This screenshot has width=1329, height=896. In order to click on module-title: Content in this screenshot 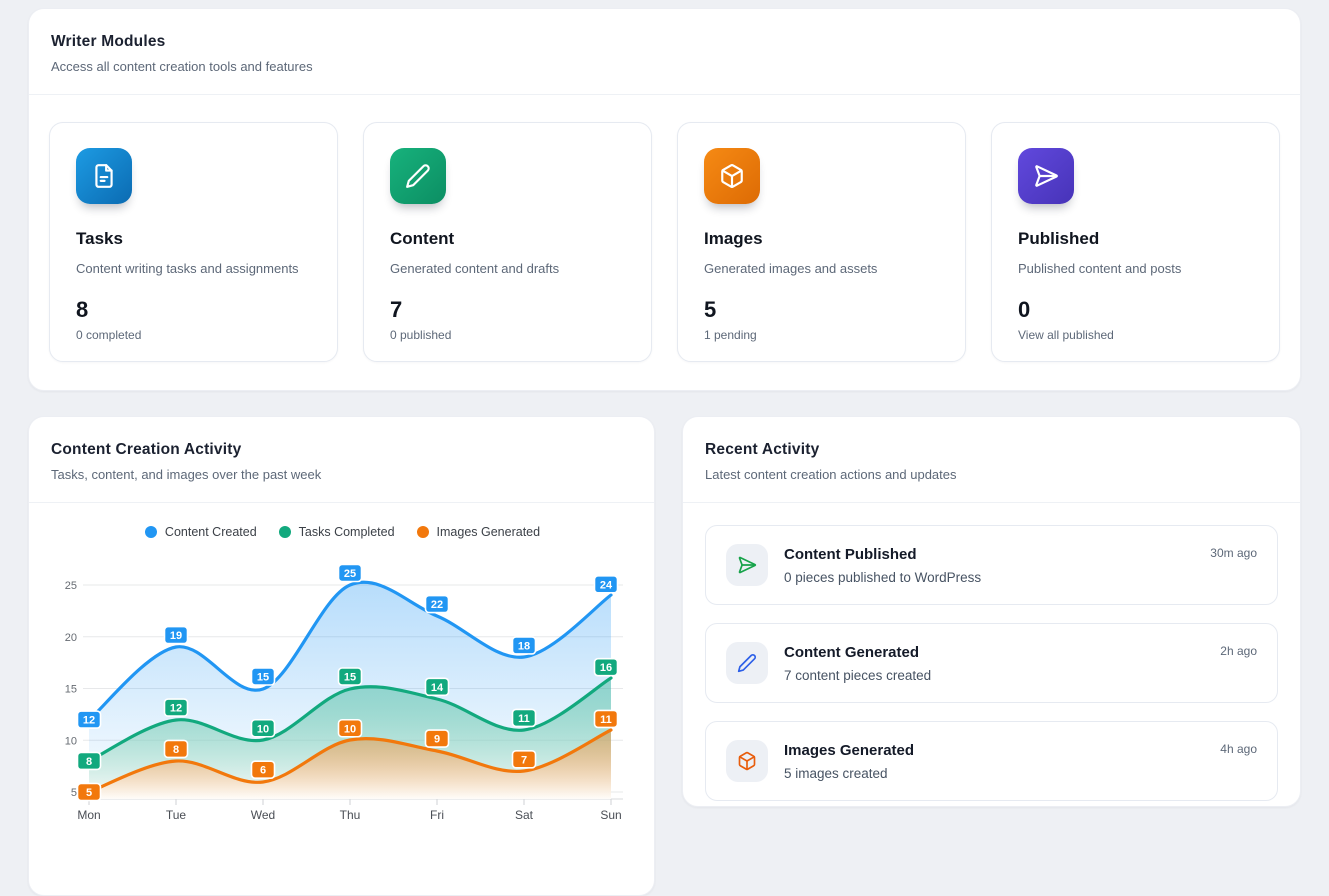, I will do `click(422, 238)`.